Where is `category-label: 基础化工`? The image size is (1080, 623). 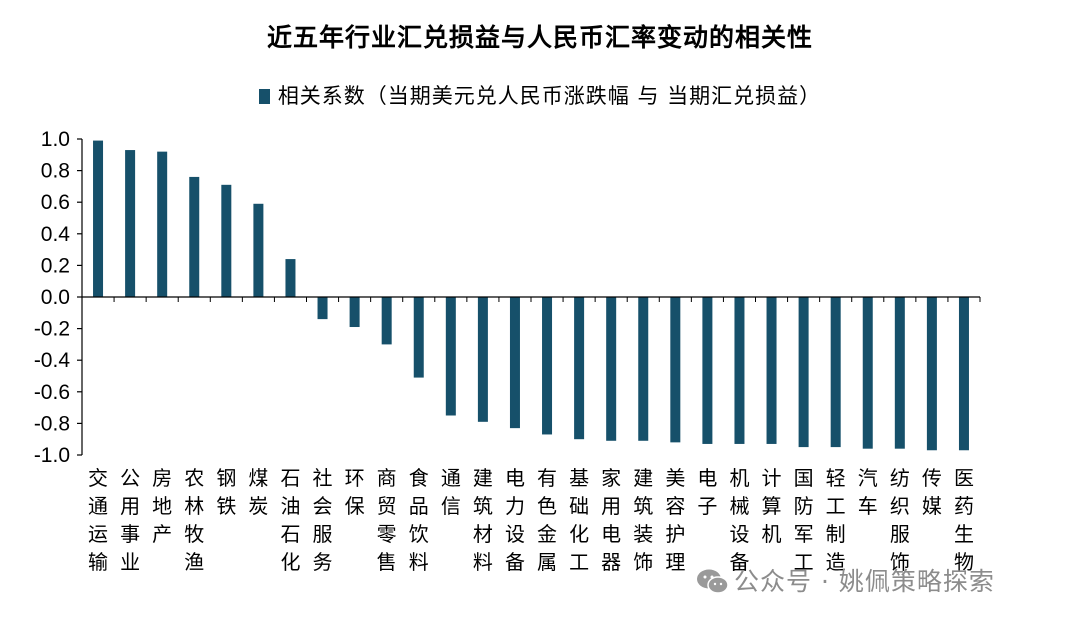
category-label: 基础化工 is located at coordinates (579, 520).